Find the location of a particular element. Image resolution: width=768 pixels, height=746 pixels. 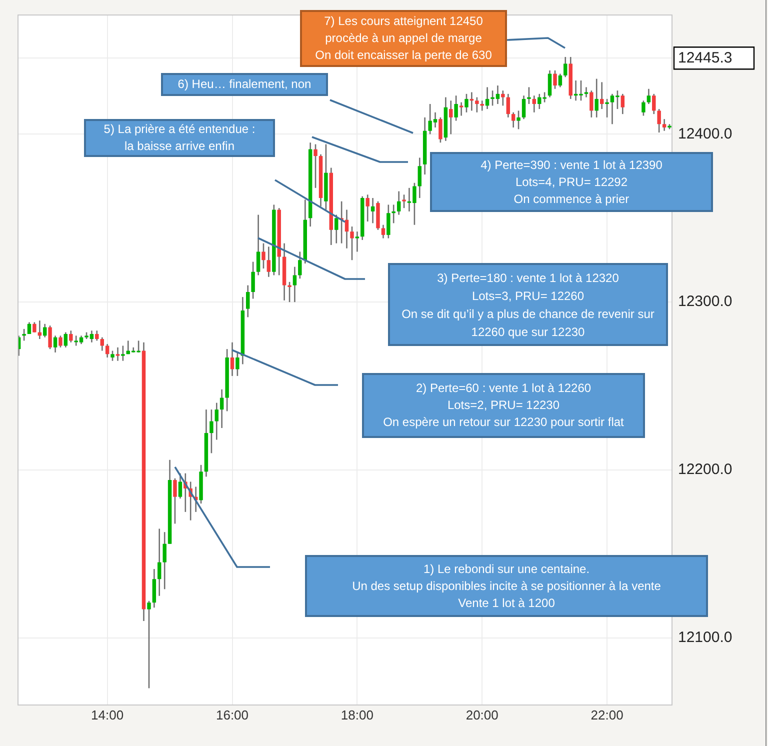

x-tick-label: 20:00 is located at coordinates (482, 714).